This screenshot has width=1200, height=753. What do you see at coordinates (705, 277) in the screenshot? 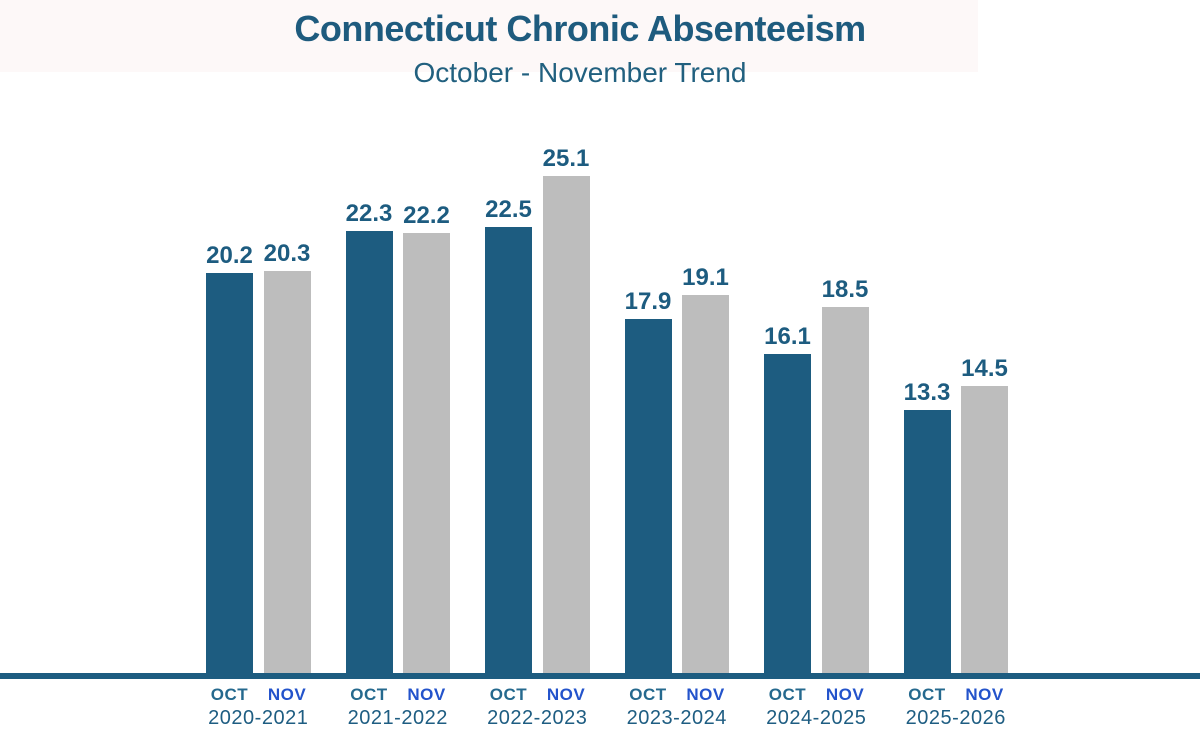
I see `value-label-nov-2023-2024: 19.1` at bounding box center [705, 277].